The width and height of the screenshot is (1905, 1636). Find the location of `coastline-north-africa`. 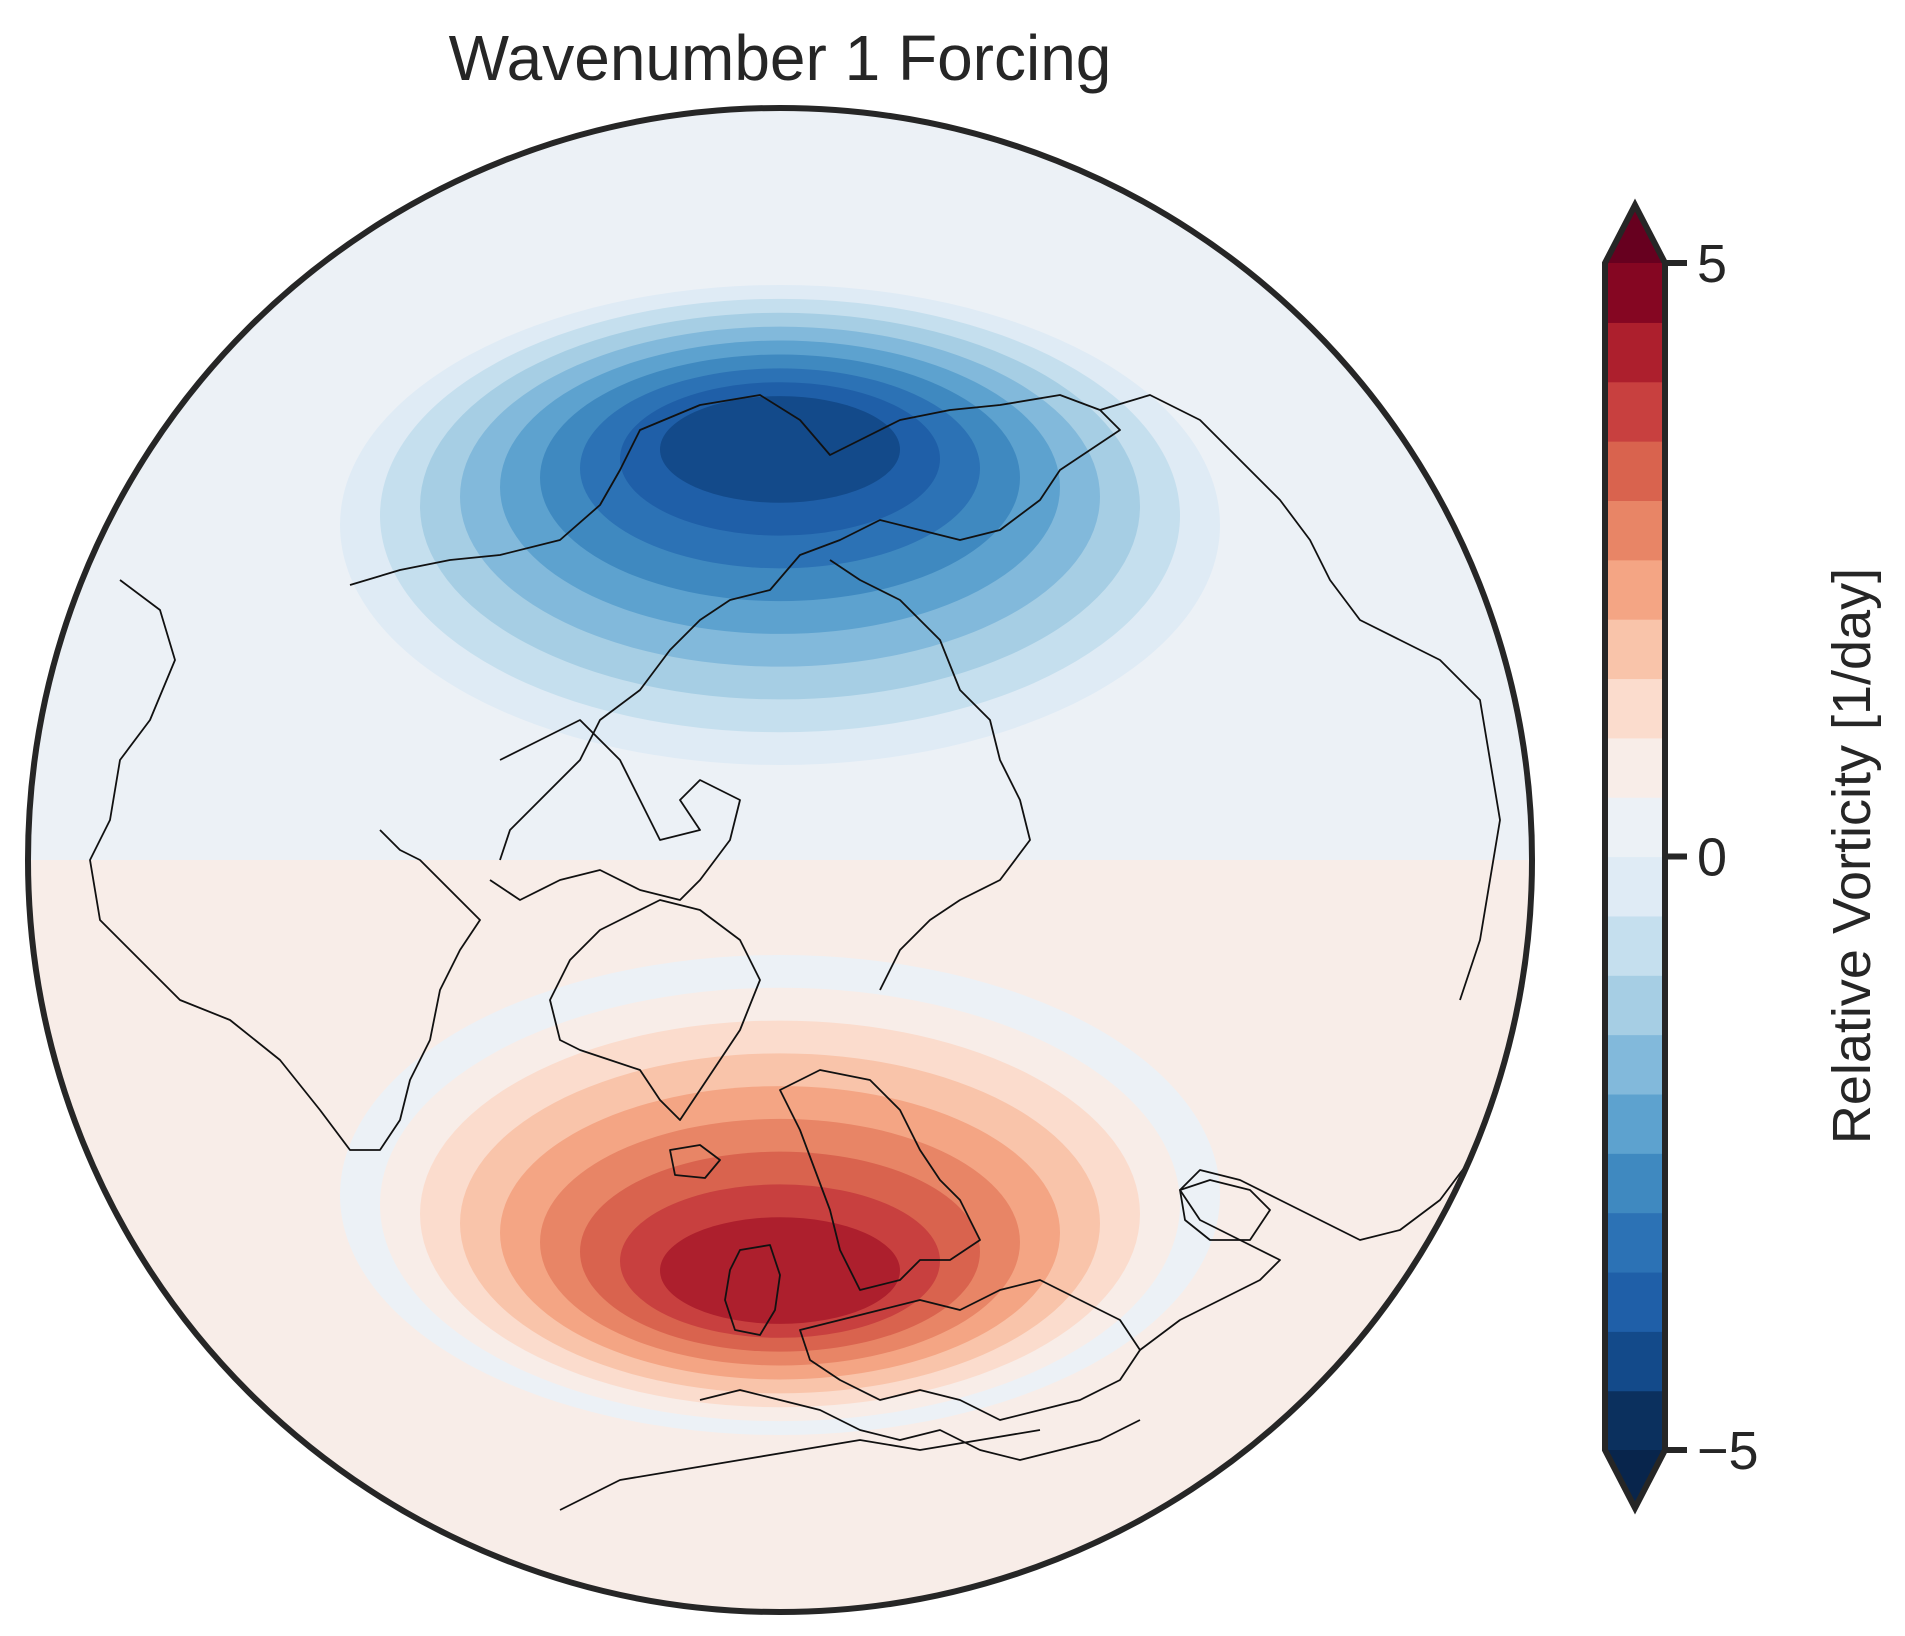

coastline-north-africa is located at coordinates (800, 1470).